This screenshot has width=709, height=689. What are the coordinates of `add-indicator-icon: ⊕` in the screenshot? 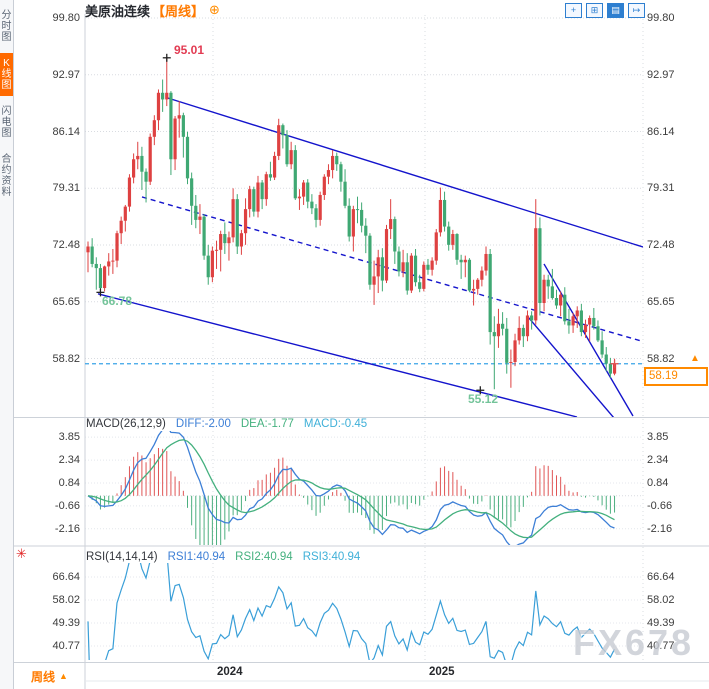 It's located at (214, 9).